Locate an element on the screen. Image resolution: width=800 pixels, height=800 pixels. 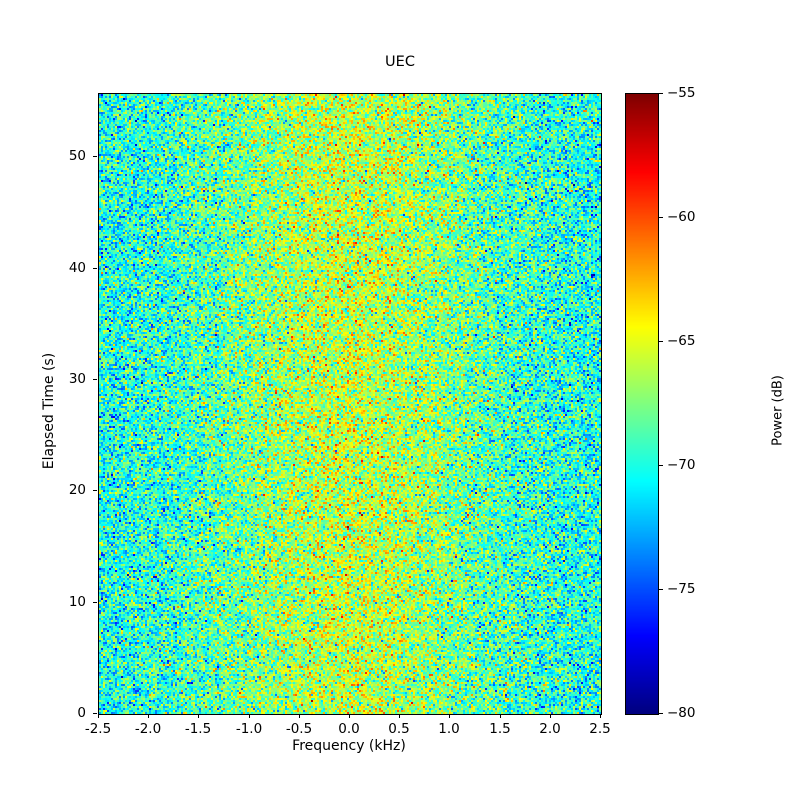
x-tick-label: 0.0 is located at coordinates (349, 729).